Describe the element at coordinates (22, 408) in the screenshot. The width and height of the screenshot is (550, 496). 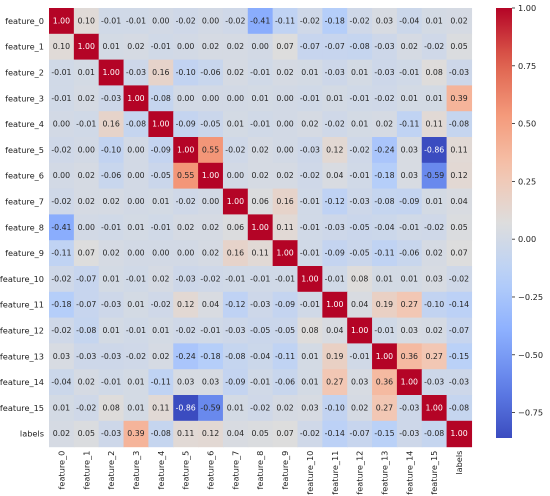
I see `y-tick-label: feature_15` at that location.